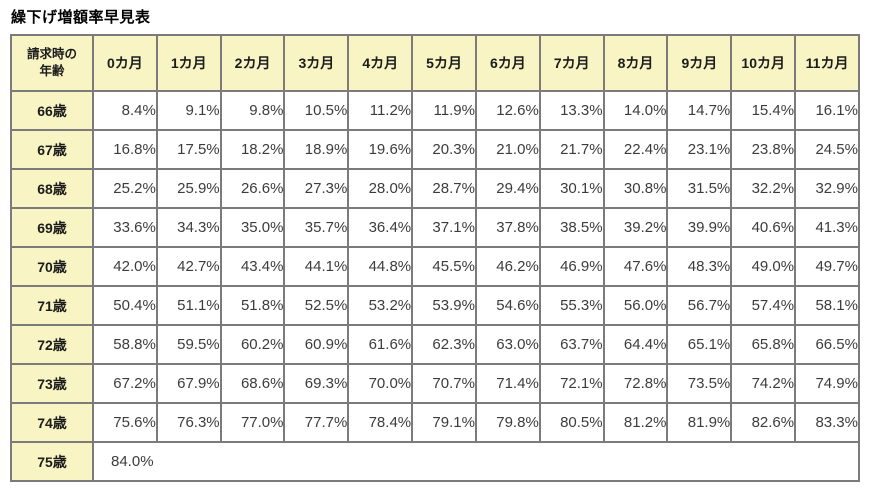 The width and height of the screenshot is (870, 496). What do you see at coordinates (444, 422) in the screenshot?
I see `rate-cell: 79.1%` at bounding box center [444, 422].